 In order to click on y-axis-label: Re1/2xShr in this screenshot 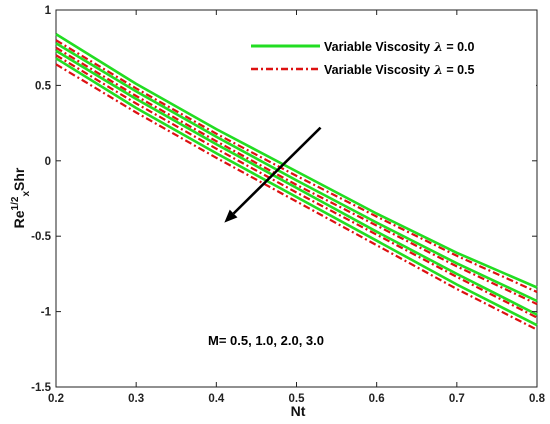, I will do `click(21, 197)`.